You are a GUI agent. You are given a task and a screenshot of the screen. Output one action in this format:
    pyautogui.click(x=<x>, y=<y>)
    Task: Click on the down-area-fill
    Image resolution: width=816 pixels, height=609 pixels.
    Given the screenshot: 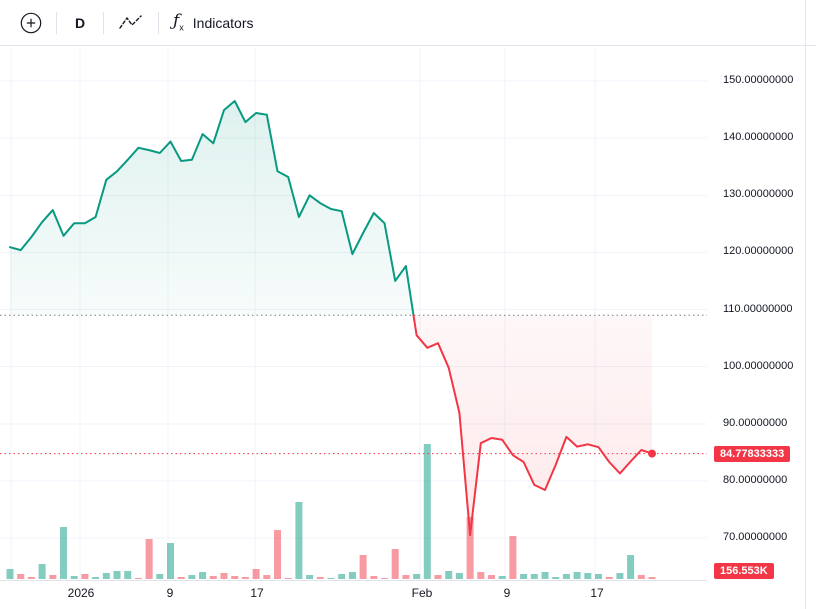 What is the action you would take?
    pyautogui.click(x=532, y=425)
    